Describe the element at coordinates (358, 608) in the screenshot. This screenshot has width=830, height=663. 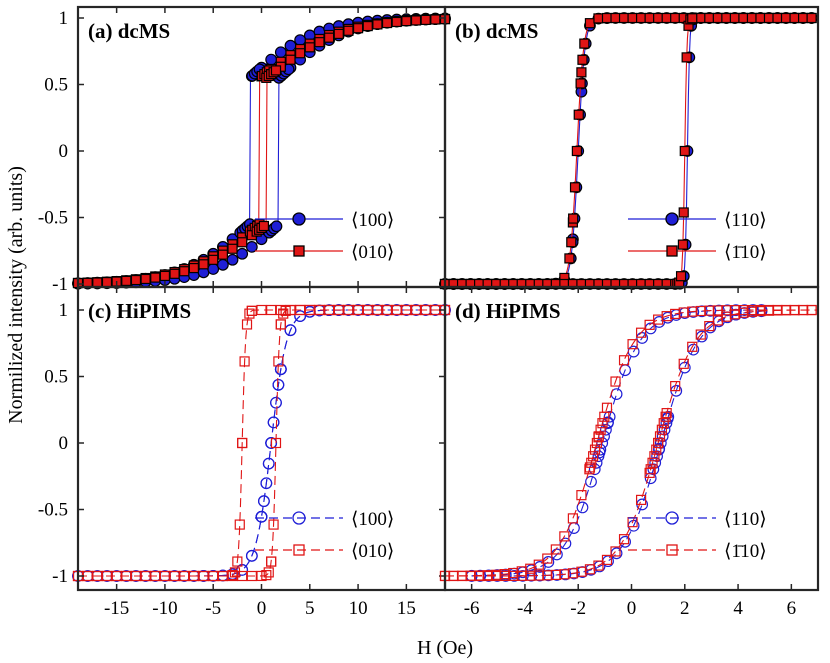
I see `x-tick-label: 10` at that location.